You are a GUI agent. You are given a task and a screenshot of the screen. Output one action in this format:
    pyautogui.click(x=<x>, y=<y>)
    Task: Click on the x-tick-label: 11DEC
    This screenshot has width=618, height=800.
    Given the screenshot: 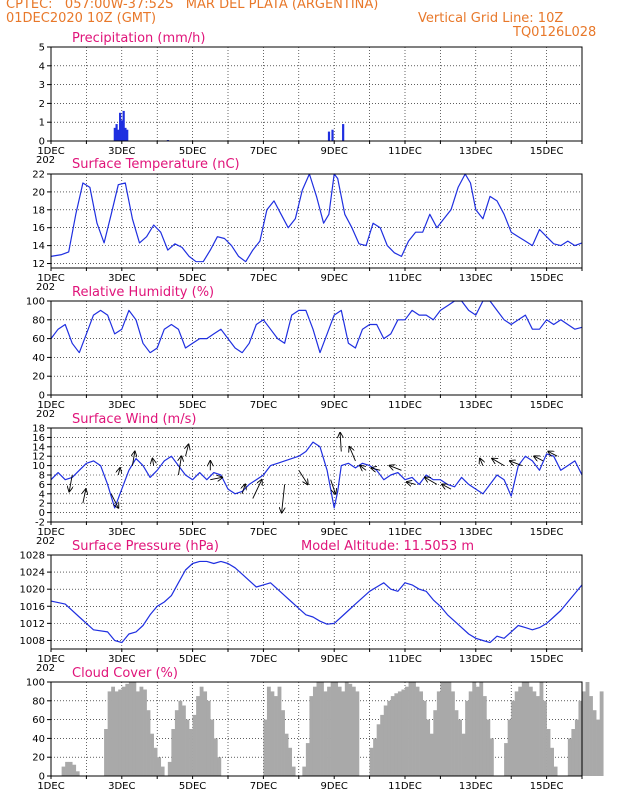 What is the action you would take?
    pyautogui.click(x=405, y=278)
    